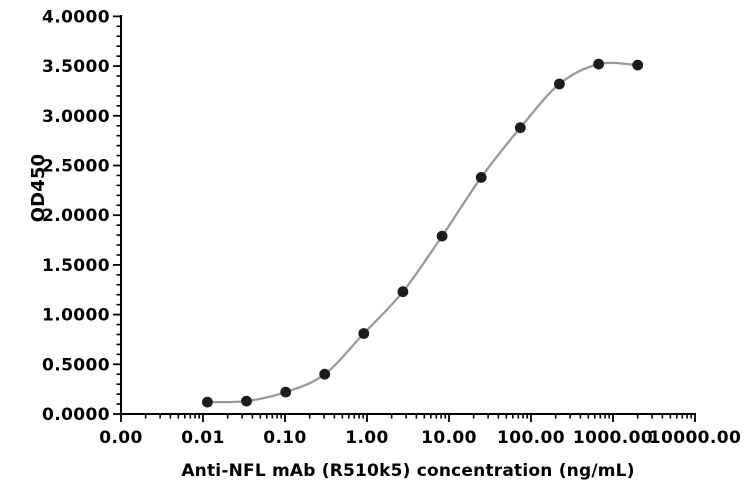  I want to click on y-tick-label: 1.5000, so click(76, 266).